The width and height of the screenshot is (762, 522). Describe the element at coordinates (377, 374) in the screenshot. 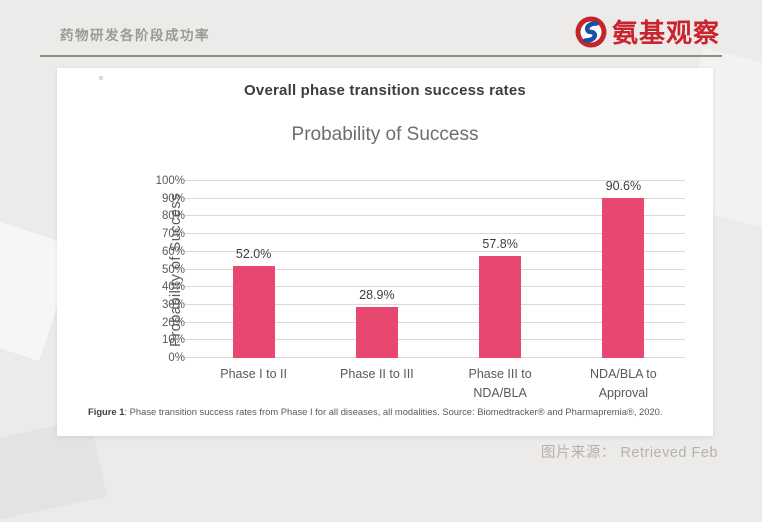

I see `x-tick-label: Phase II to III` at that location.